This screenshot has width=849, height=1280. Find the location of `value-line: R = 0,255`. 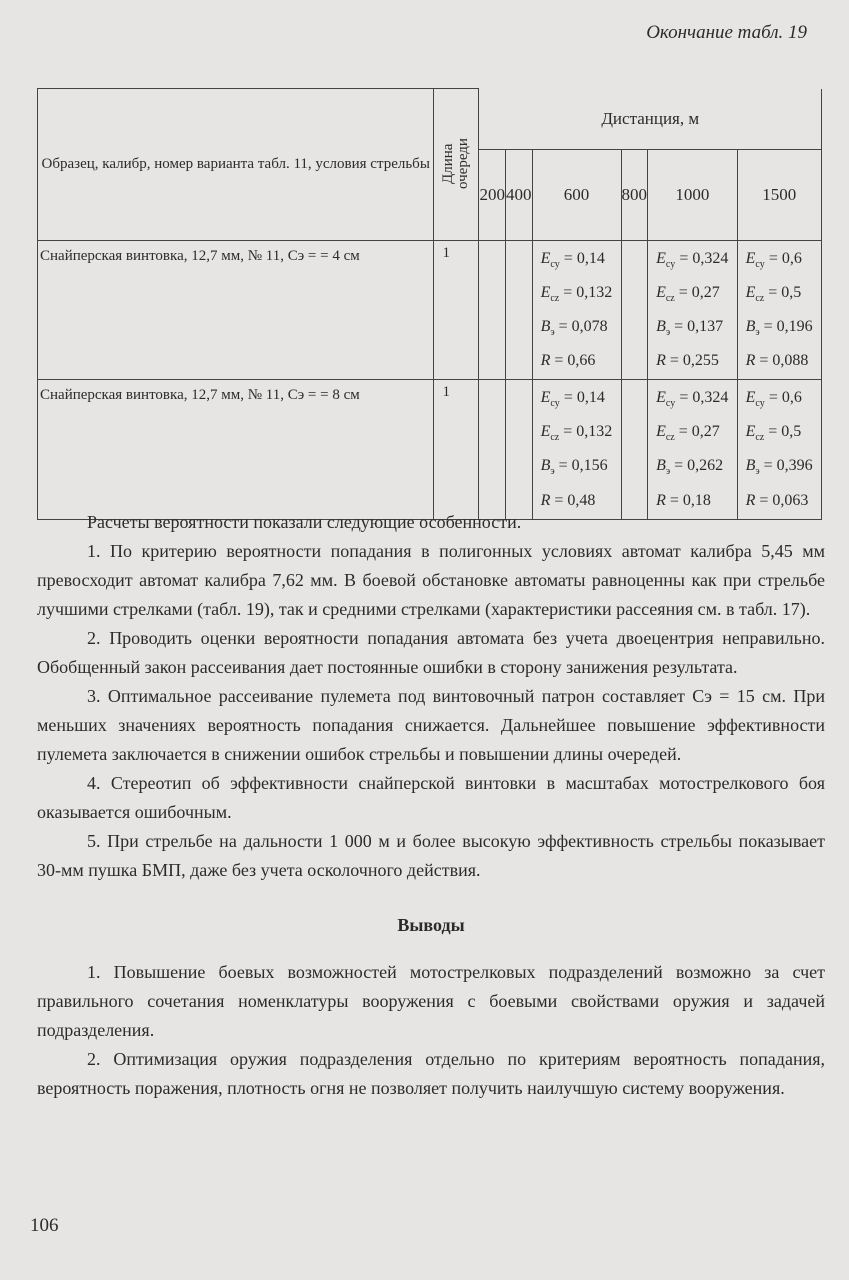

value-line: R = 0,255 is located at coordinates (687, 361).